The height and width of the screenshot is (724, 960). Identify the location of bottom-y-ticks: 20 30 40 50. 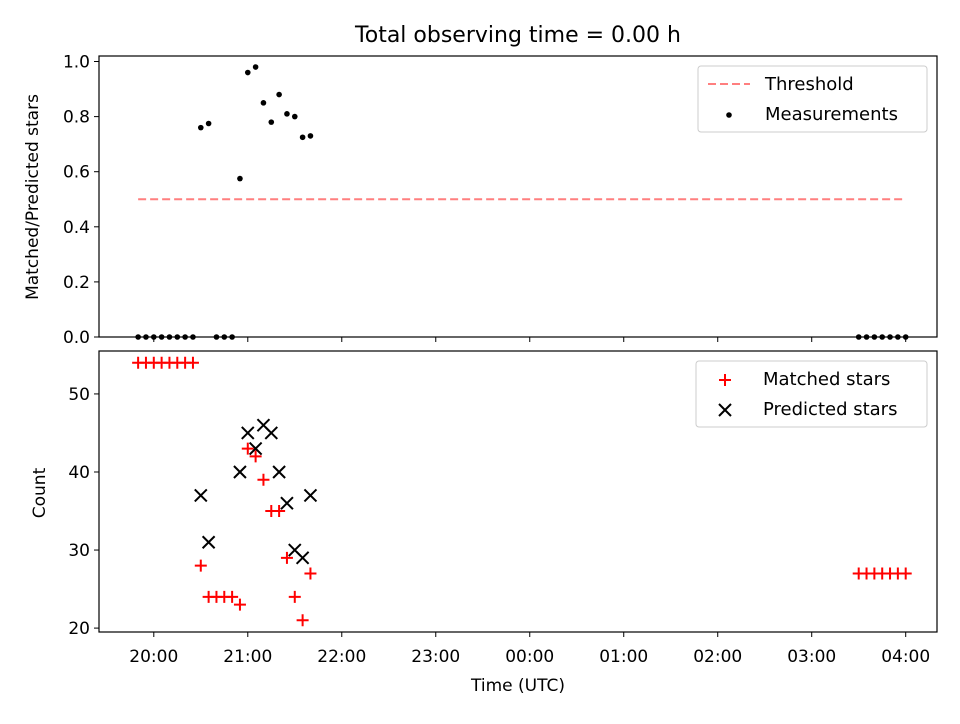
(83, 512).